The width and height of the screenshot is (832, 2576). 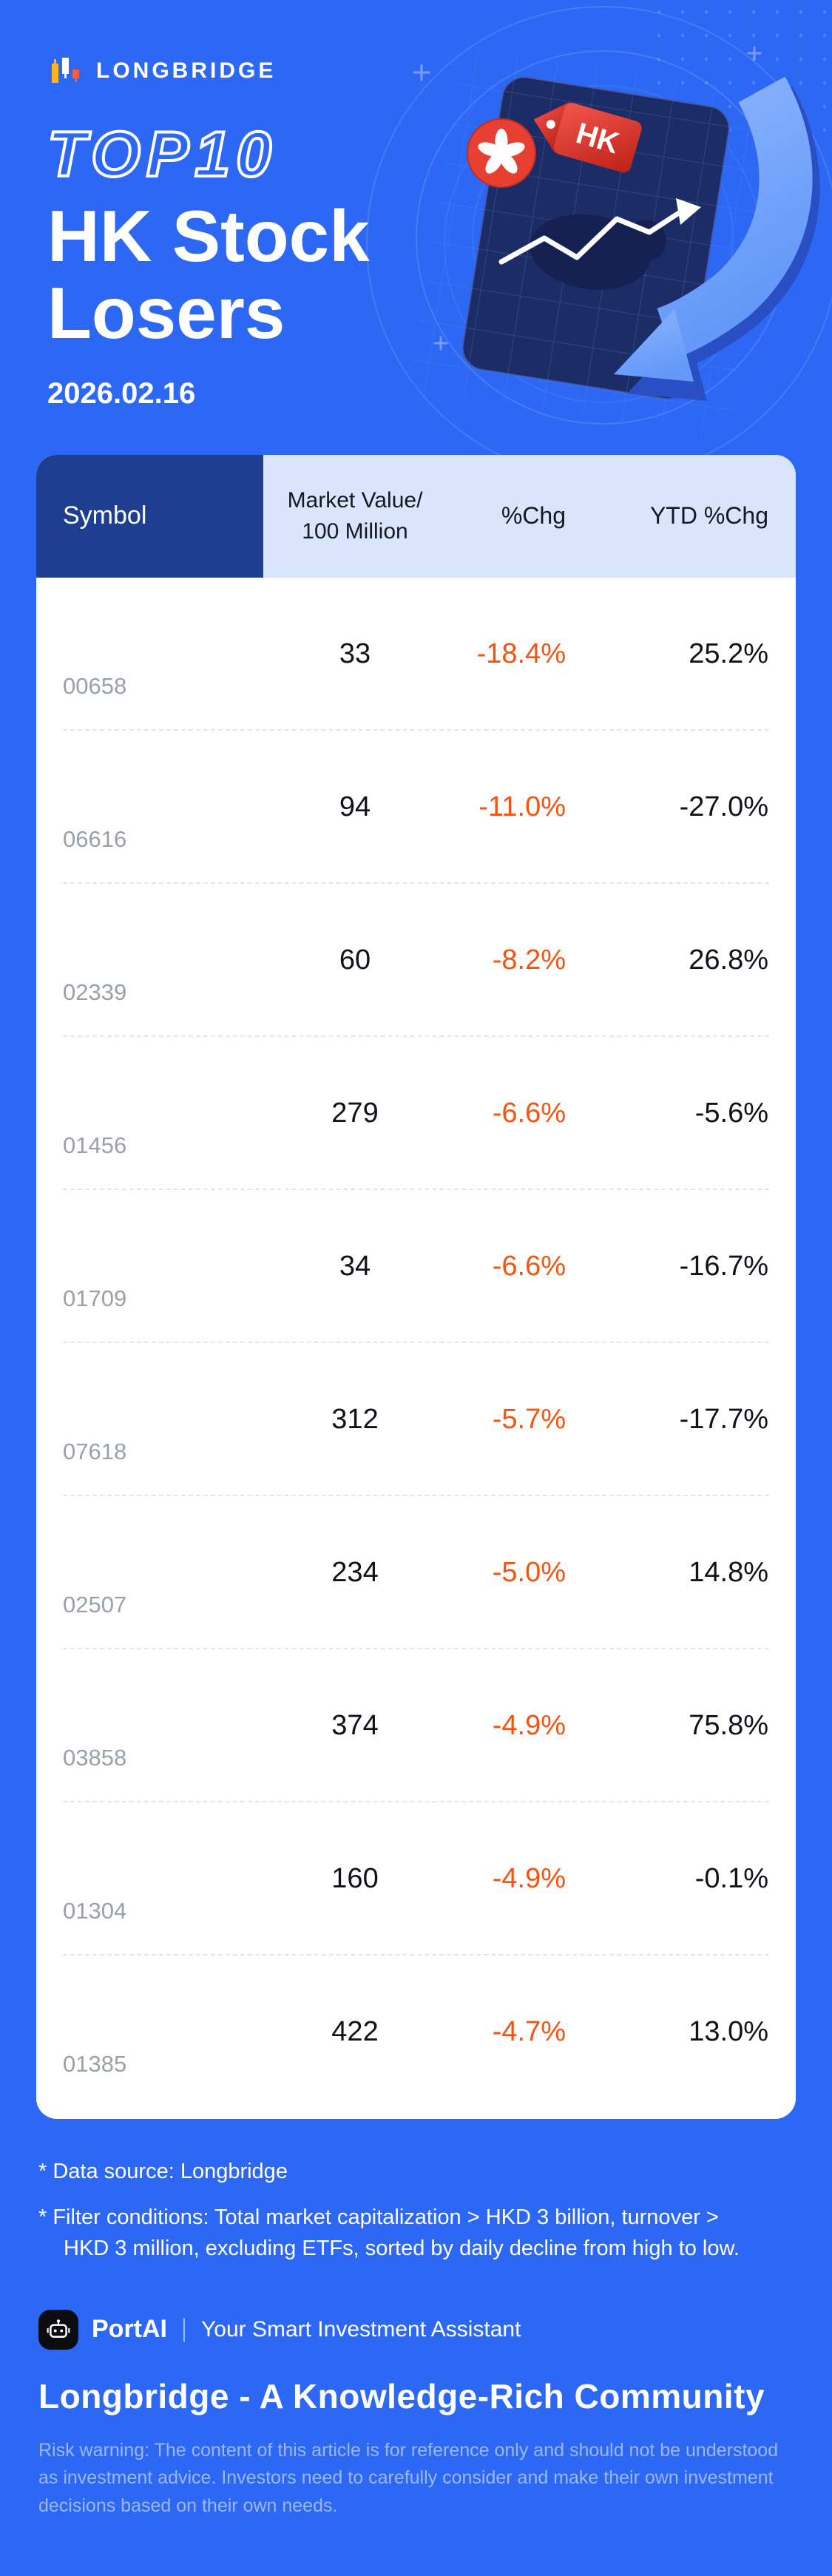 What do you see at coordinates (95, 1910) in the screenshot?
I see `stock-symbol-code: 01304` at bounding box center [95, 1910].